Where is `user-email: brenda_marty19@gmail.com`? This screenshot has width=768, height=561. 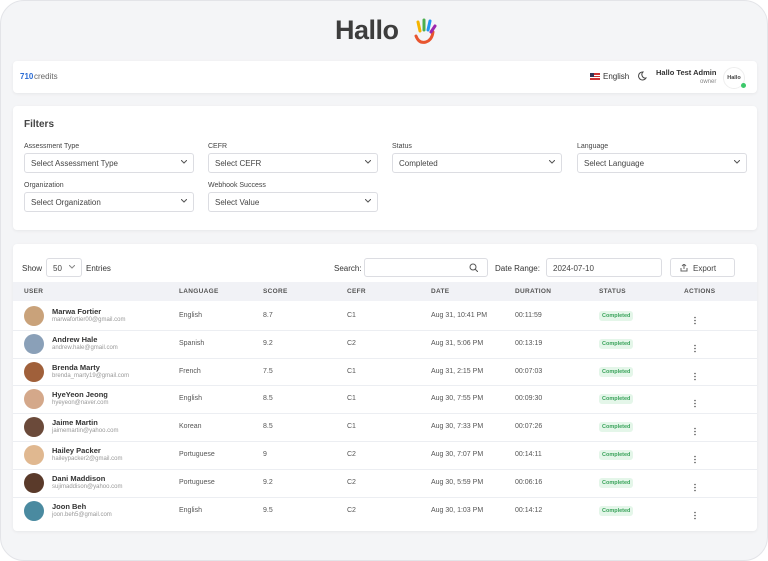
user-email: brenda_marty19@gmail.com is located at coordinates (91, 375).